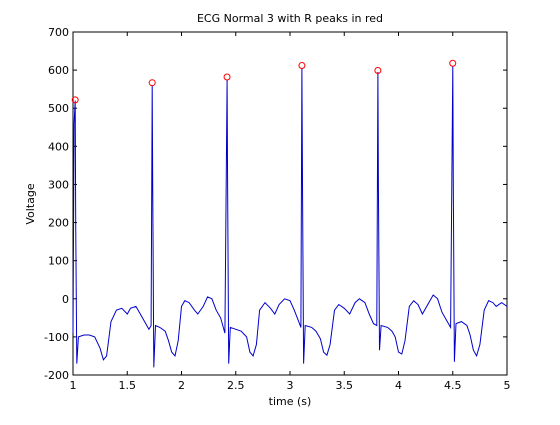 Image resolution: width=560 pixels, height=425 pixels. Describe the element at coordinates (56, 375) in the screenshot. I see `y-tick-label: -200` at that location.